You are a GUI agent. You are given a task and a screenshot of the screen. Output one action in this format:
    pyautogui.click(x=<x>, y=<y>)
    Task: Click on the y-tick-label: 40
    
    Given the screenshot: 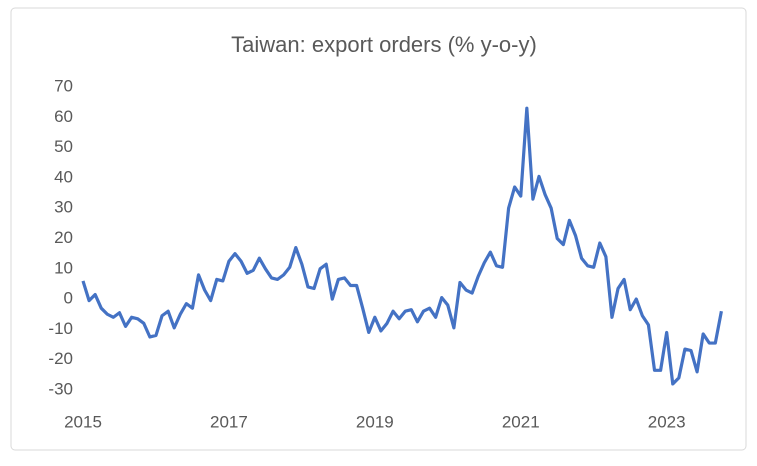 What is the action you would take?
    pyautogui.click(x=63, y=176)
    